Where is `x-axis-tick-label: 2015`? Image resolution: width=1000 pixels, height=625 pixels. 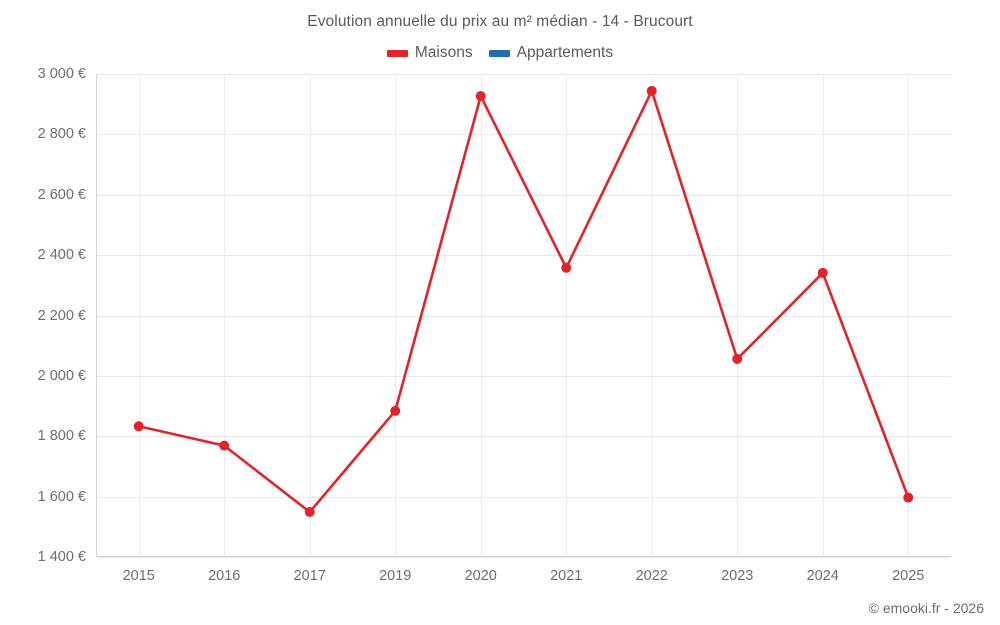
x-axis-tick-label: 2015 is located at coordinates (138, 576).